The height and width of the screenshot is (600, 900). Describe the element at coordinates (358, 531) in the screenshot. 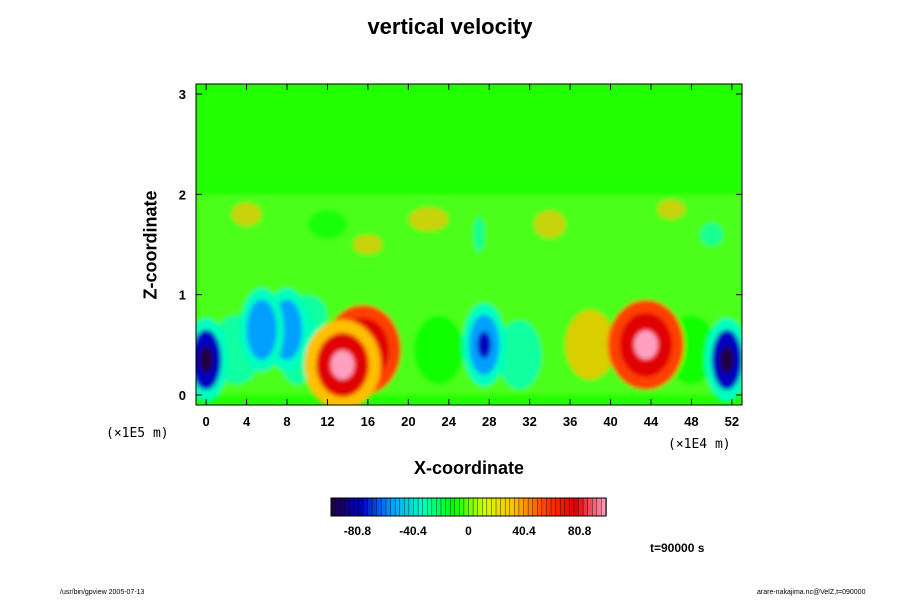

I see `colorbar-tick-label-0: -80.8` at that location.